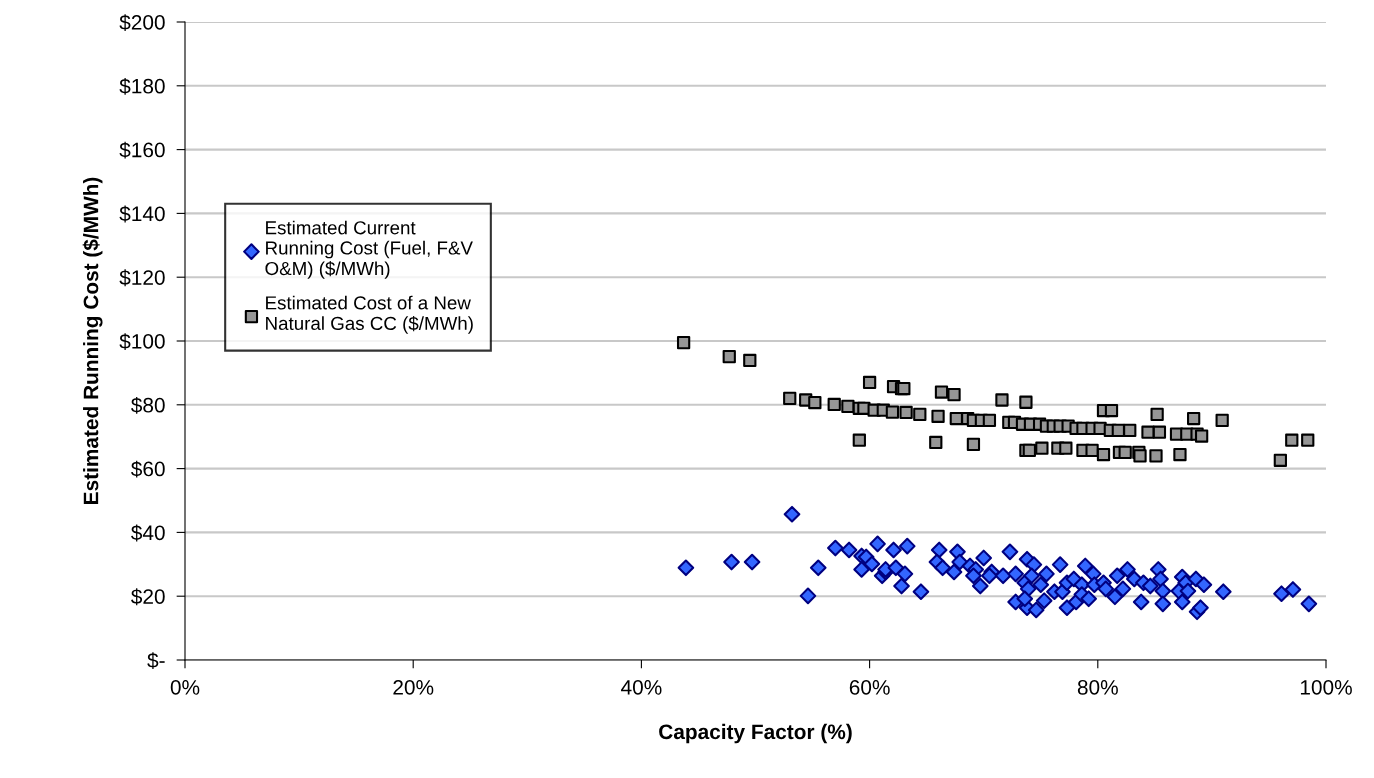 The height and width of the screenshot is (778, 1374). I want to click on y-tick-label: $180, so click(142, 86).